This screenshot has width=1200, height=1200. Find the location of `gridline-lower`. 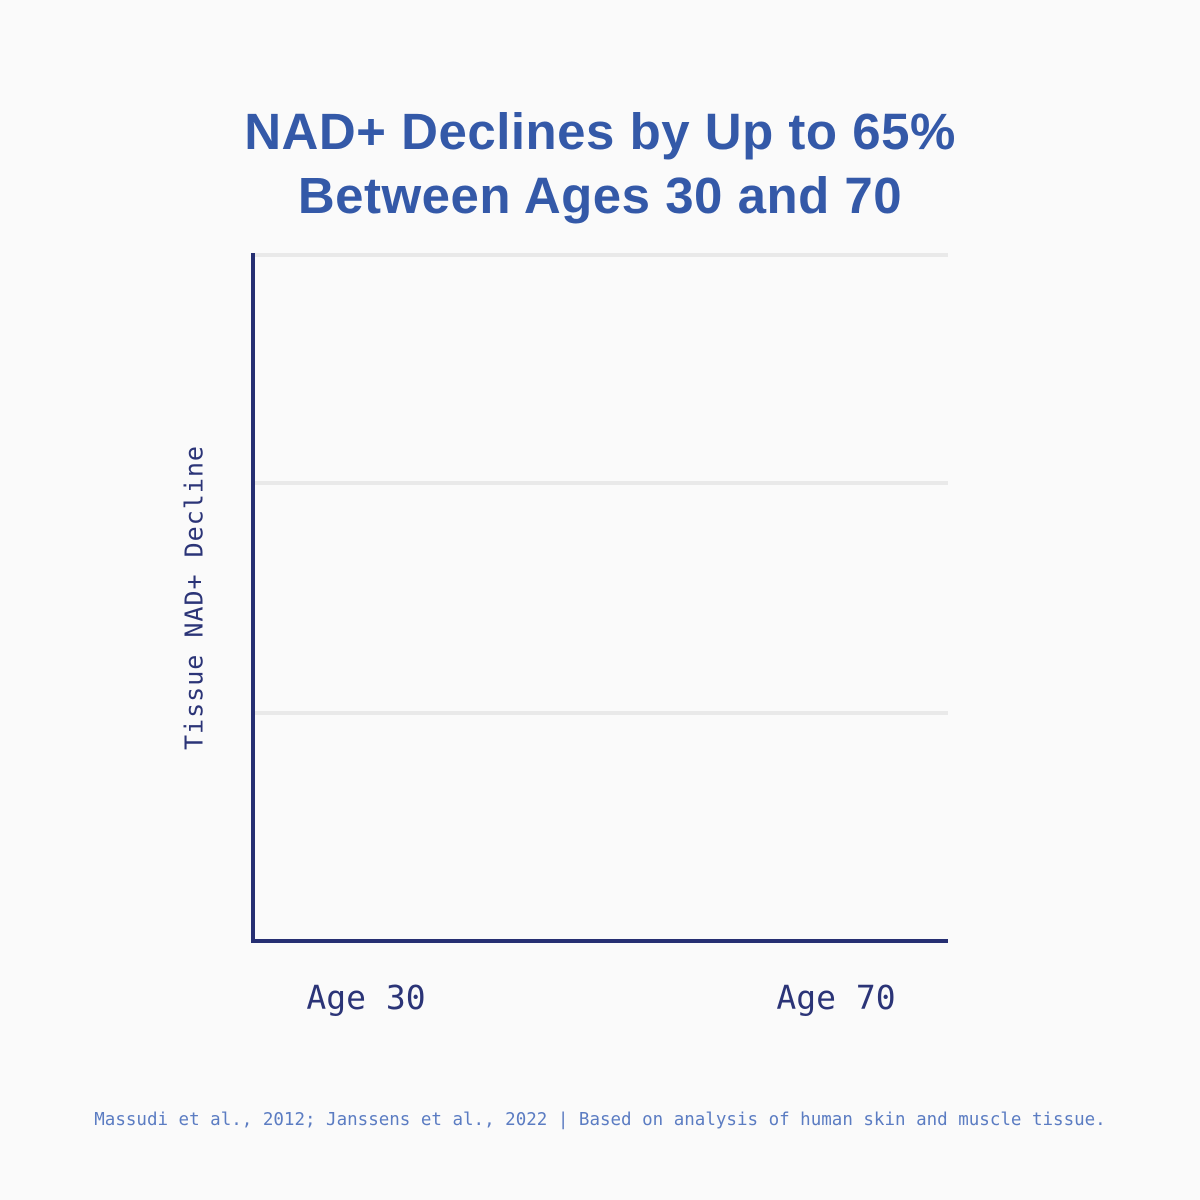

gridline-lower is located at coordinates (601, 713).